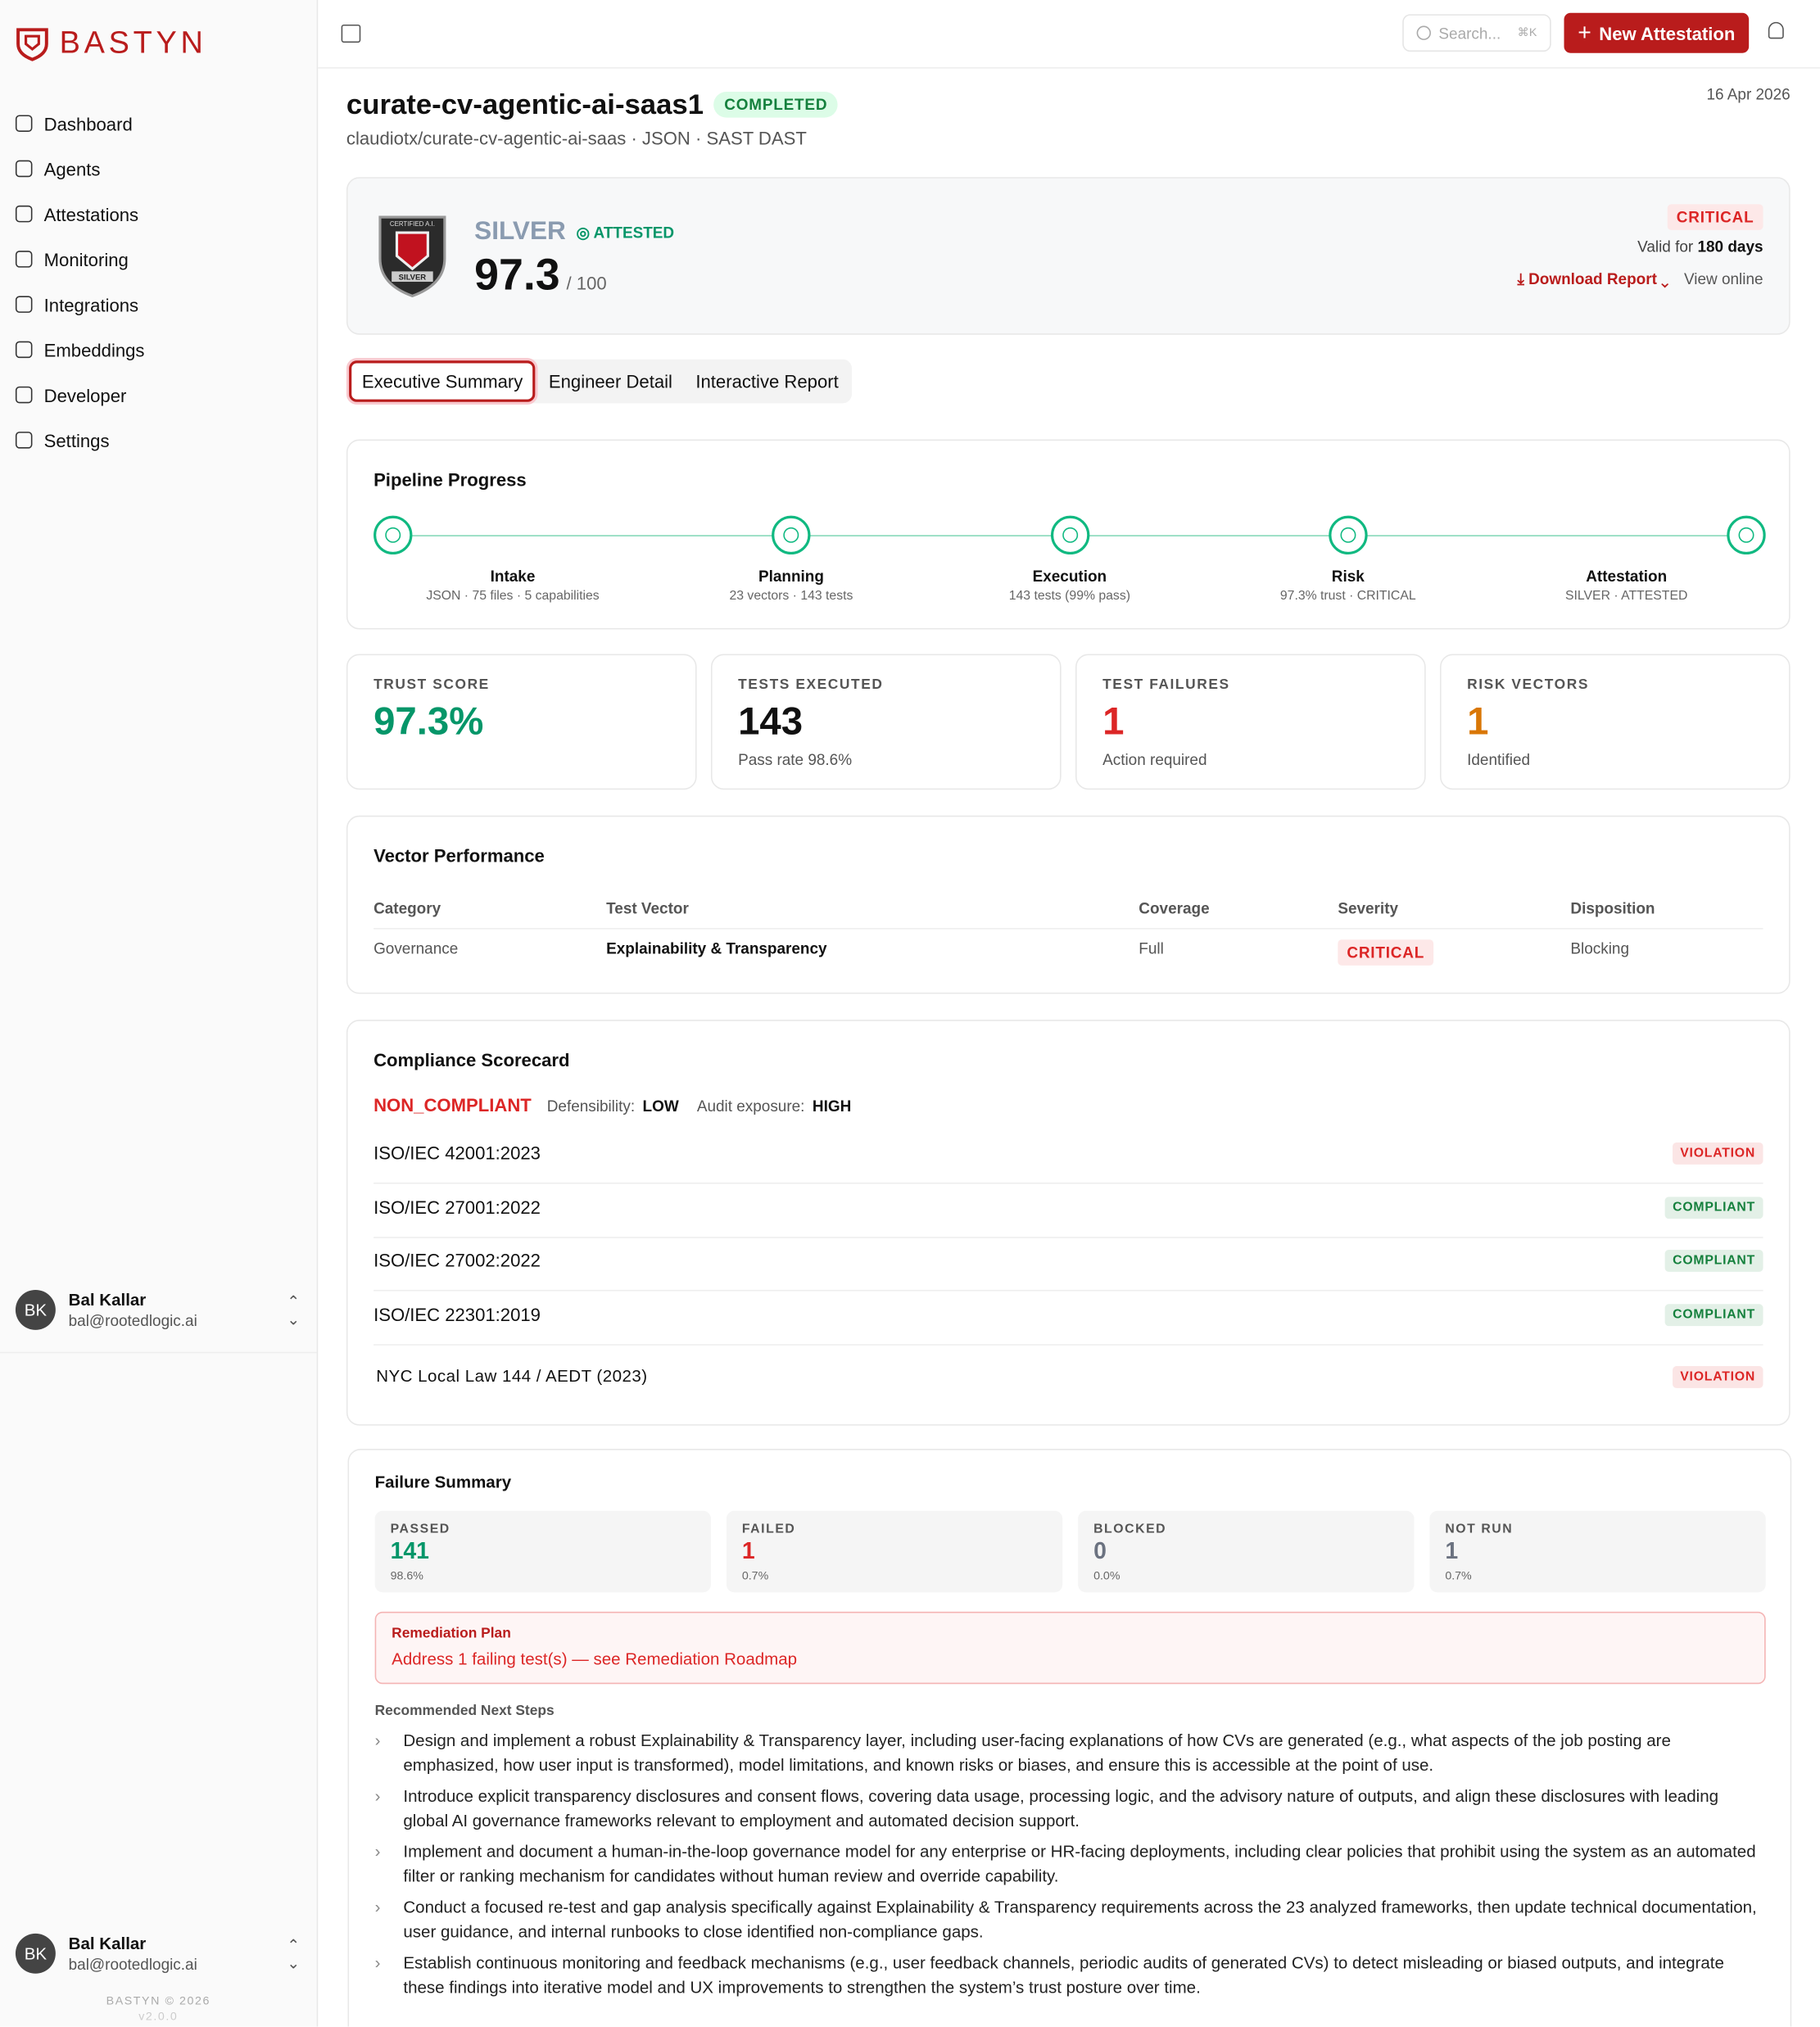 This screenshot has width=1820, height=2027. I want to click on column-header: Severity, so click(1368, 908).